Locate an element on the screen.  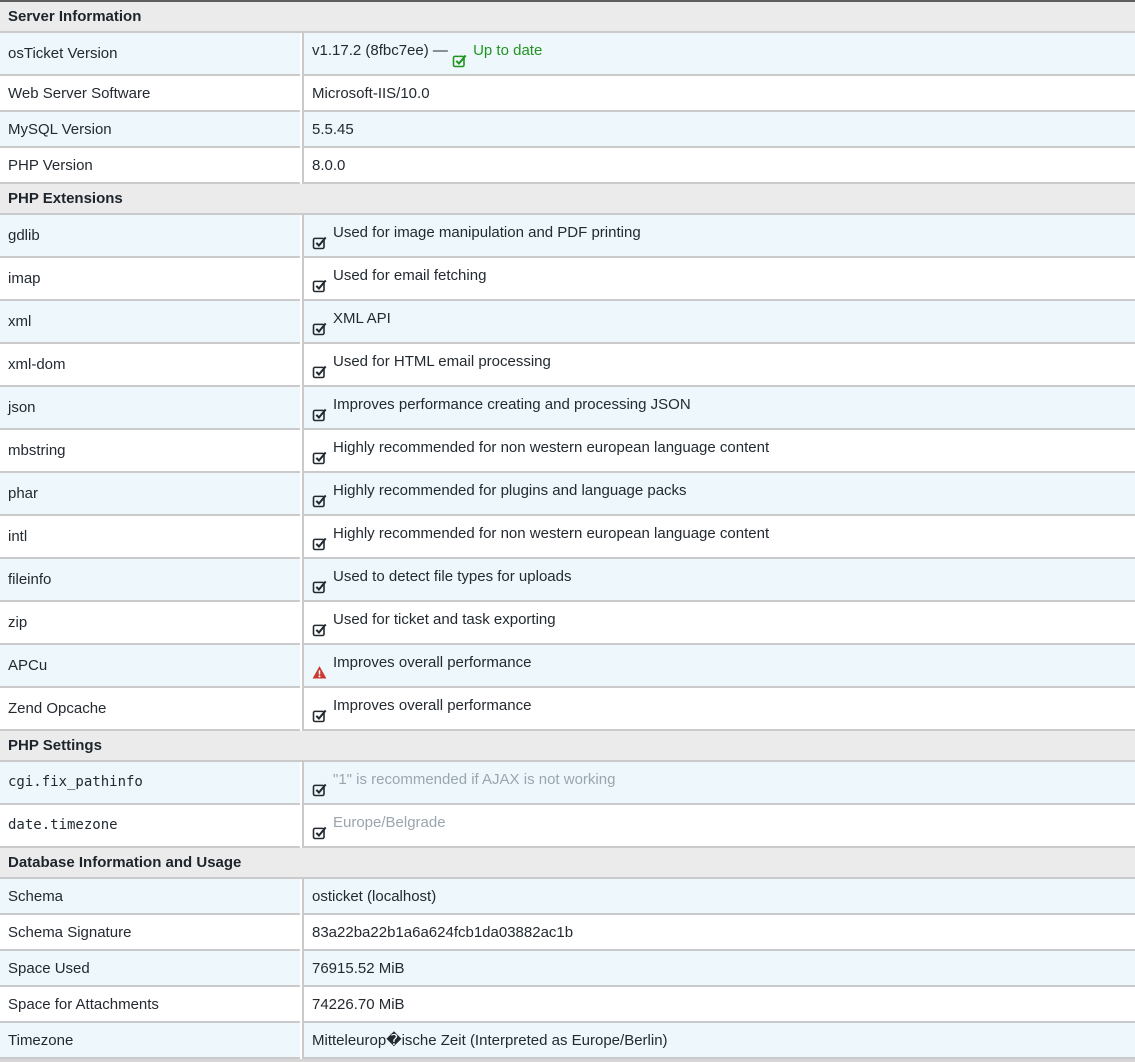
table-row: APCu Improves overall performance is located at coordinates (567, 666).